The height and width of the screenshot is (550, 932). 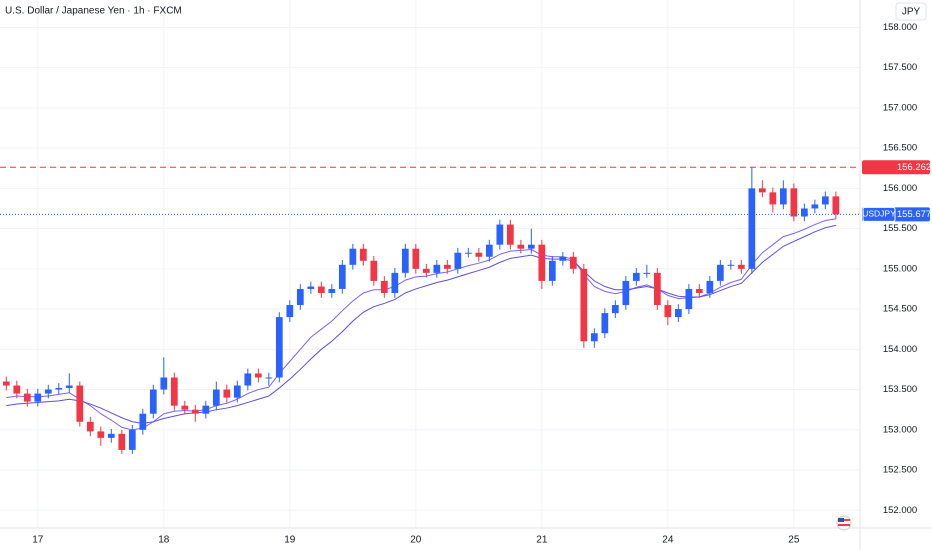 I want to click on y-tick-label: 155.500, so click(x=900, y=228).